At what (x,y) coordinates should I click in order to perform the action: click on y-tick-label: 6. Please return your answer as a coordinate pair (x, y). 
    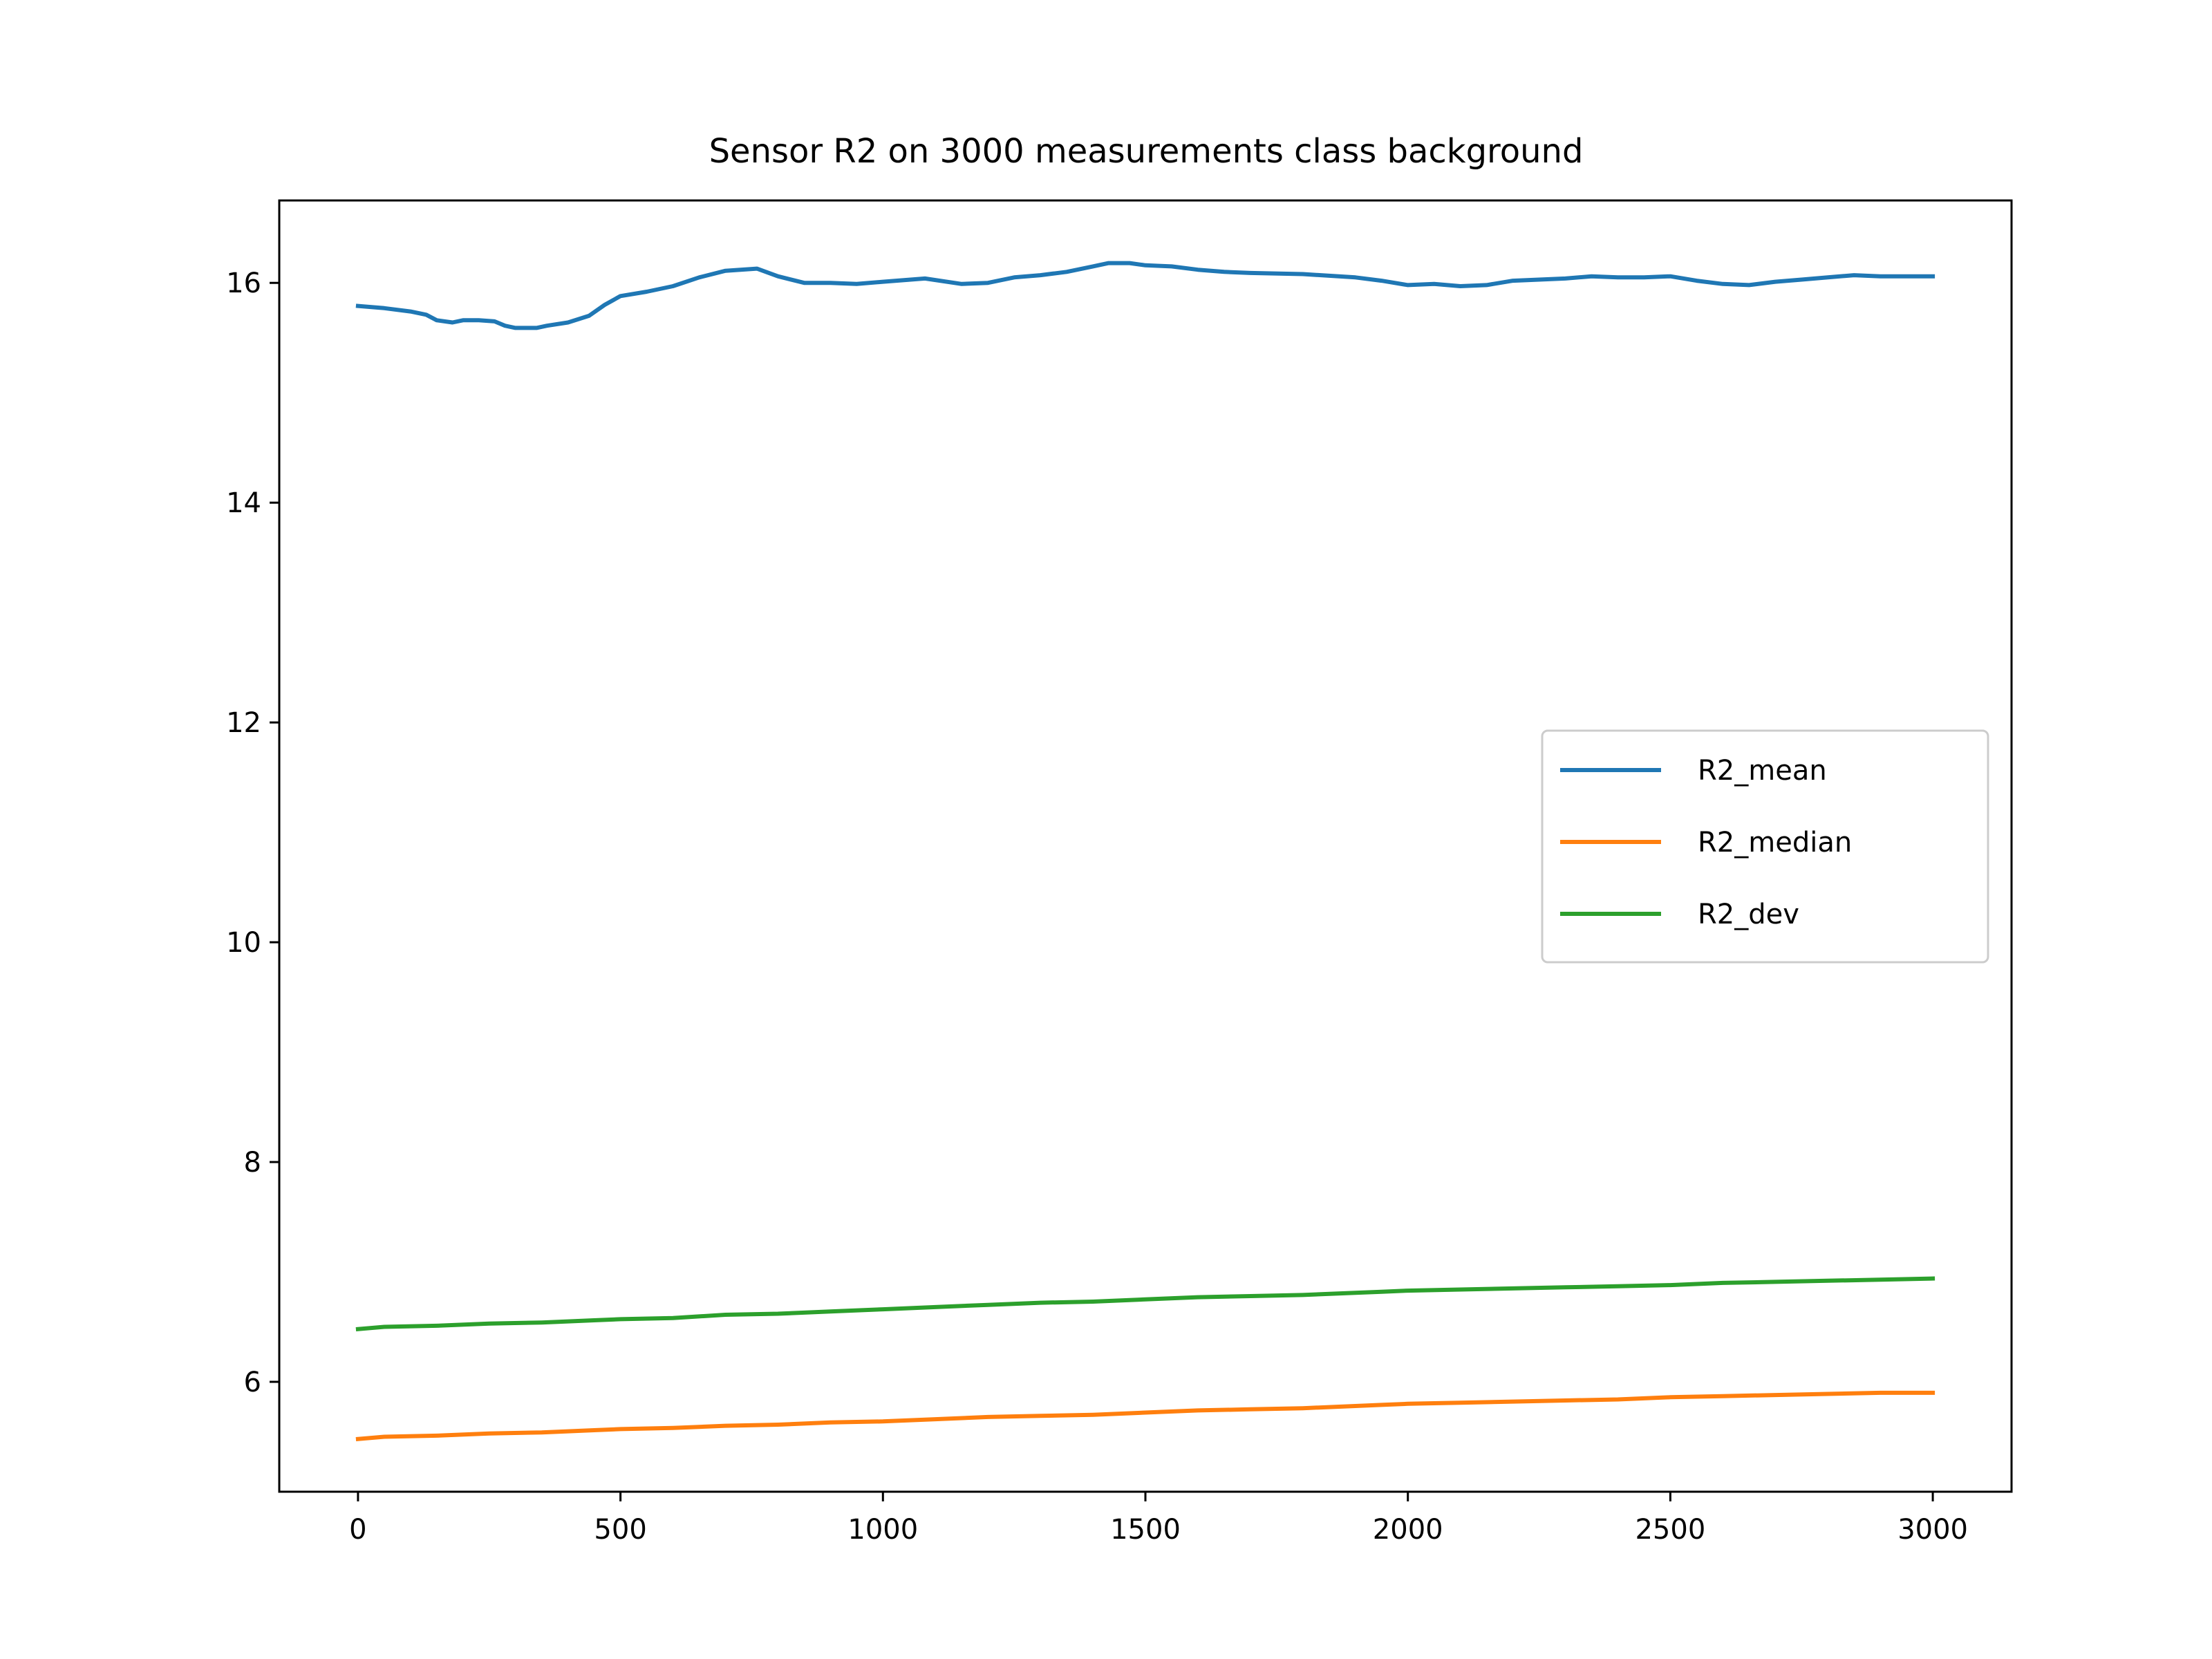
    Looking at the image, I should click on (252, 1382).